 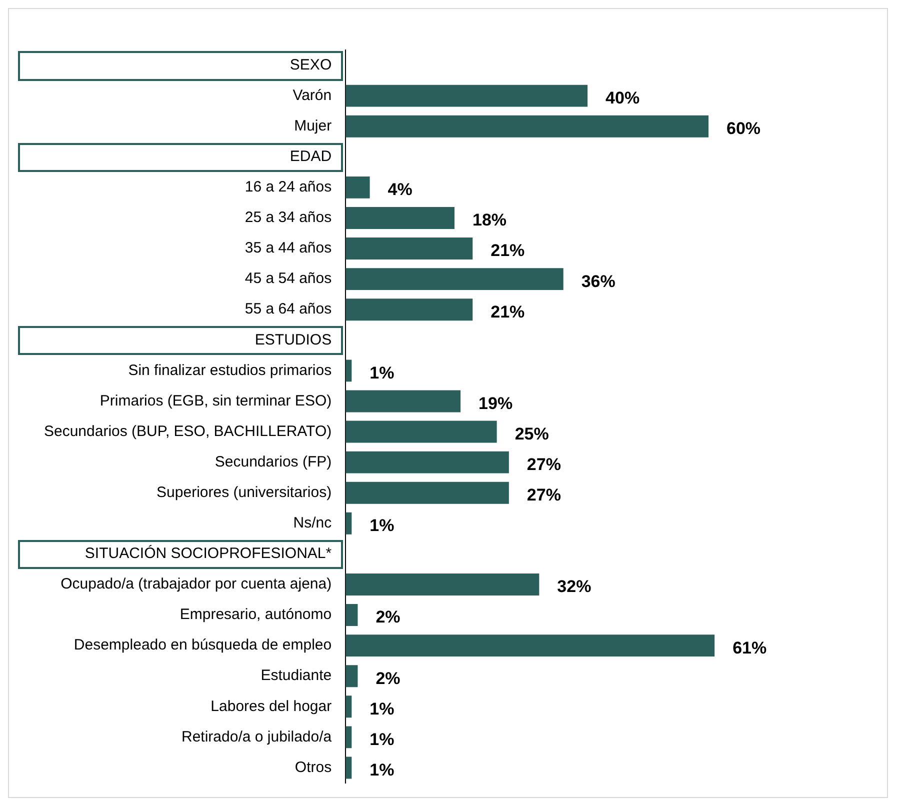 What do you see at coordinates (311, 157) in the screenshot?
I see `y-tick-label: EDAD` at bounding box center [311, 157].